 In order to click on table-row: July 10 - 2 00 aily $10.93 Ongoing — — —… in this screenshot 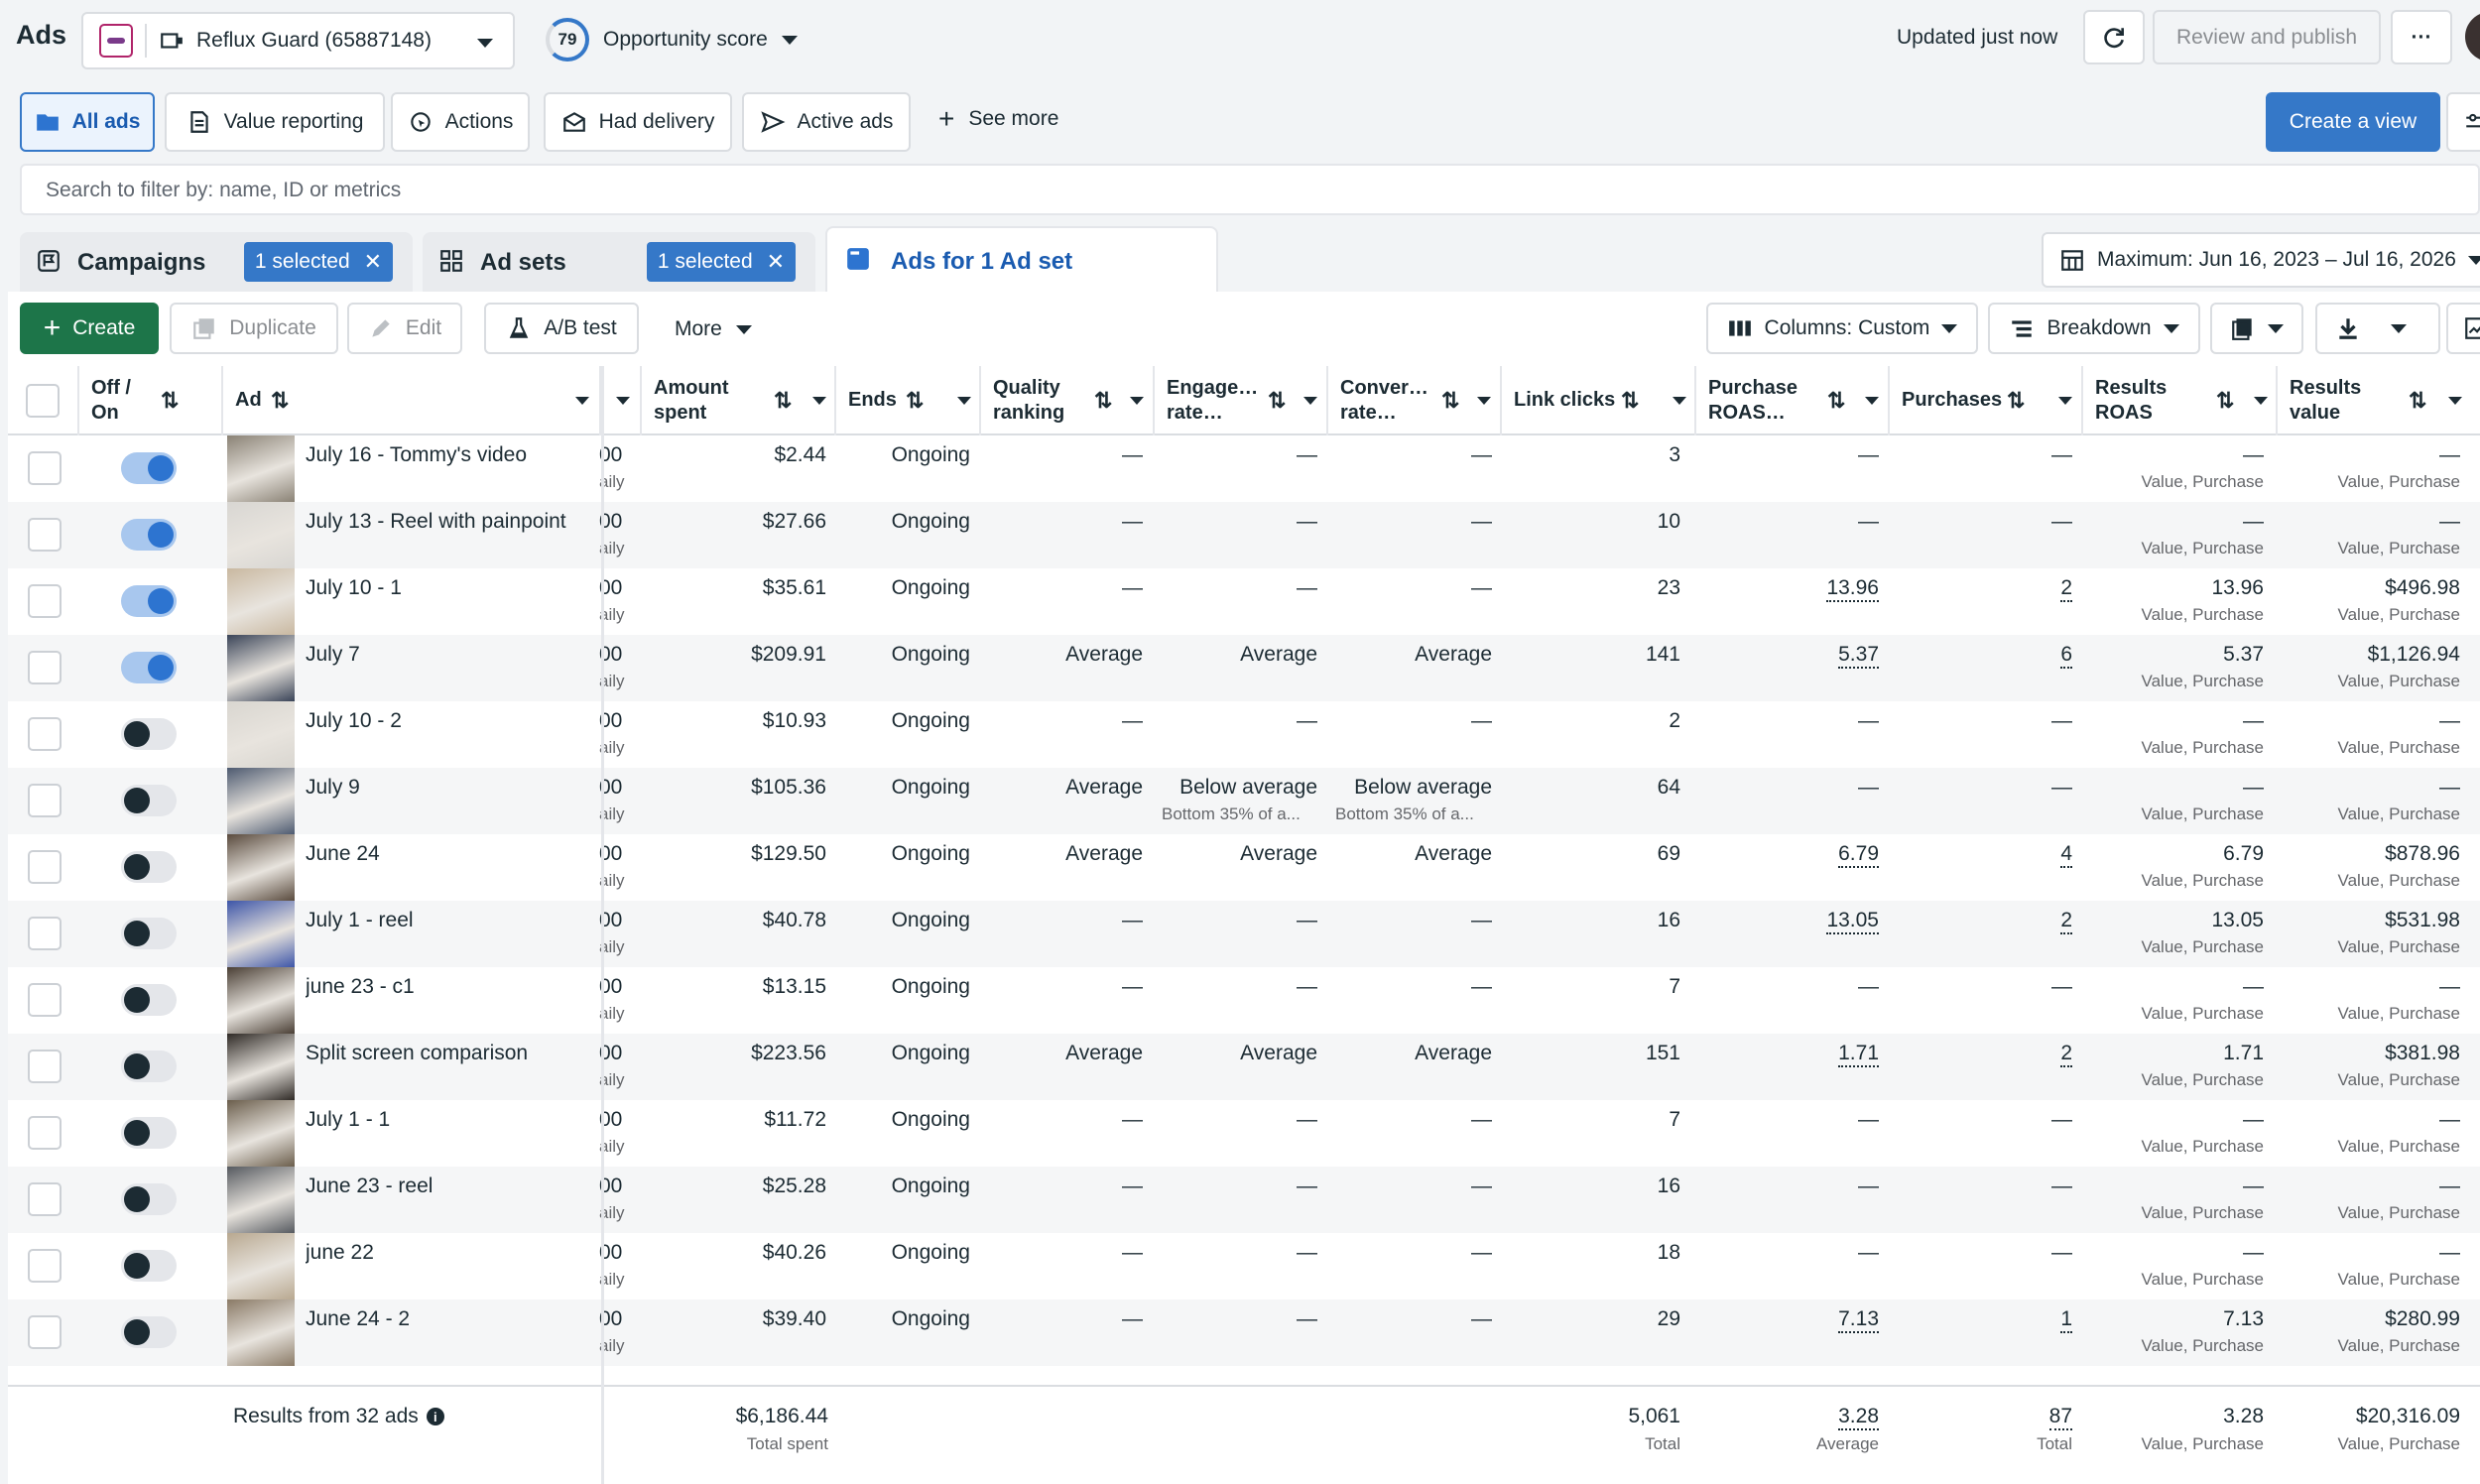, I will do `click(1244, 734)`.